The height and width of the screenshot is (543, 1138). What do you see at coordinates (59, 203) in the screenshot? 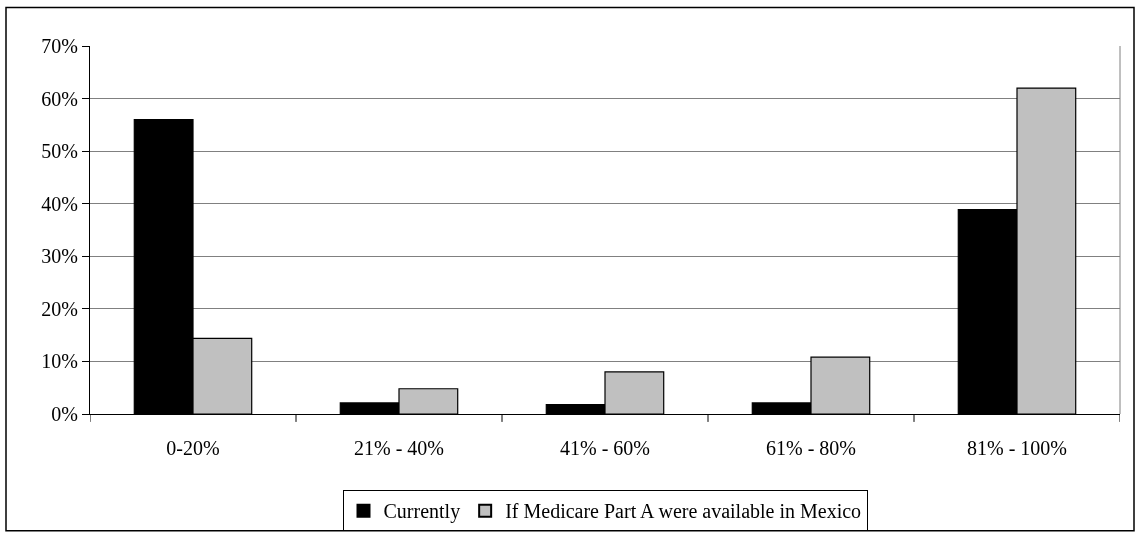
I see `y-tick-label: 40%` at bounding box center [59, 203].